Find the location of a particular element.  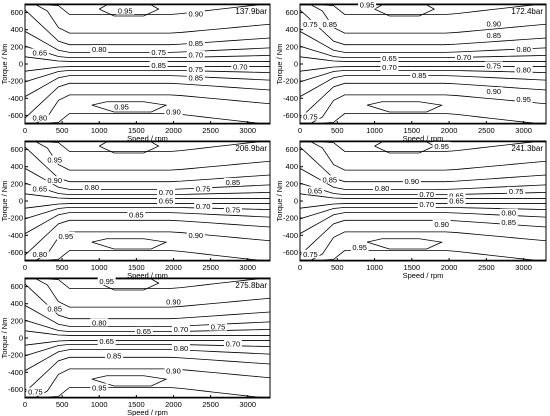

x-tick-label: 3000 is located at coordinates (247, 267).